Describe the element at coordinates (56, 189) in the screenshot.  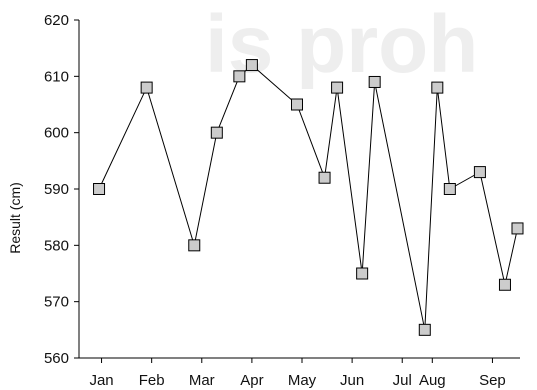
I see `y-tick-label: 590` at that location.